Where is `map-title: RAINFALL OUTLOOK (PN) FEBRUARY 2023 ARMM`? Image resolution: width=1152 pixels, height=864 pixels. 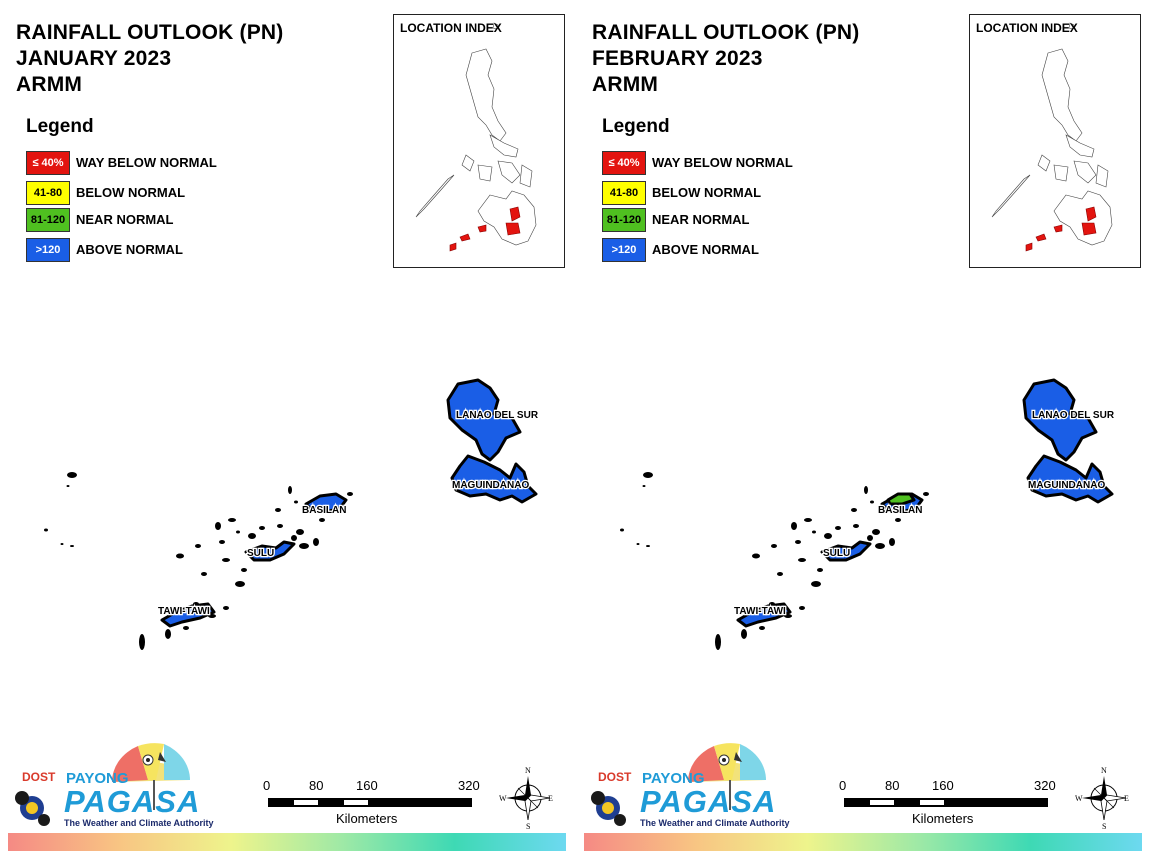
map-title: RAINFALL OUTLOOK (PN) FEBRUARY 2023 ARMM is located at coordinates (725, 59).